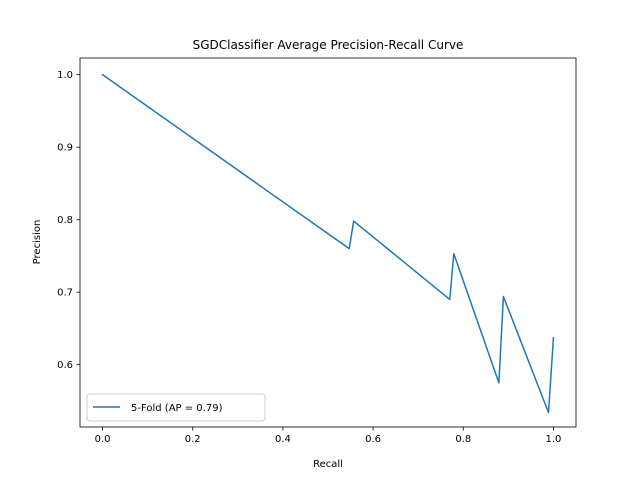 This screenshot has width=640, height=480. I want to click on x-tick-label-5: 1.0, so click(554, 439).